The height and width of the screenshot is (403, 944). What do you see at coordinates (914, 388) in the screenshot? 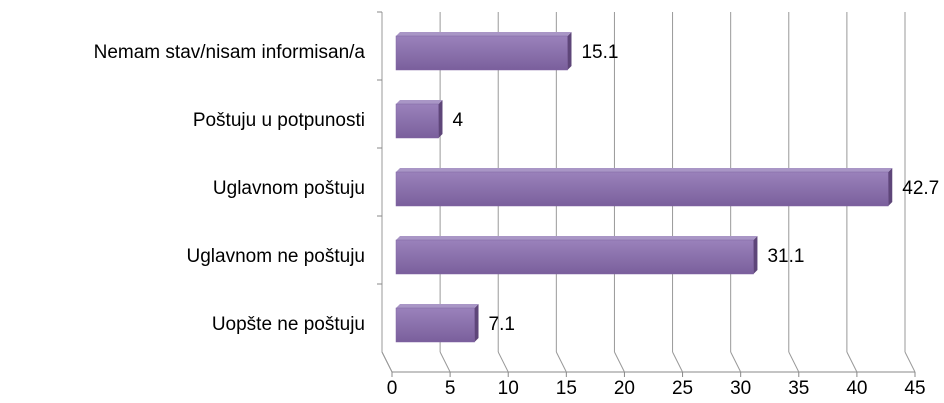
I see `x-tick-label: 45` at bounding box center [914, 388].